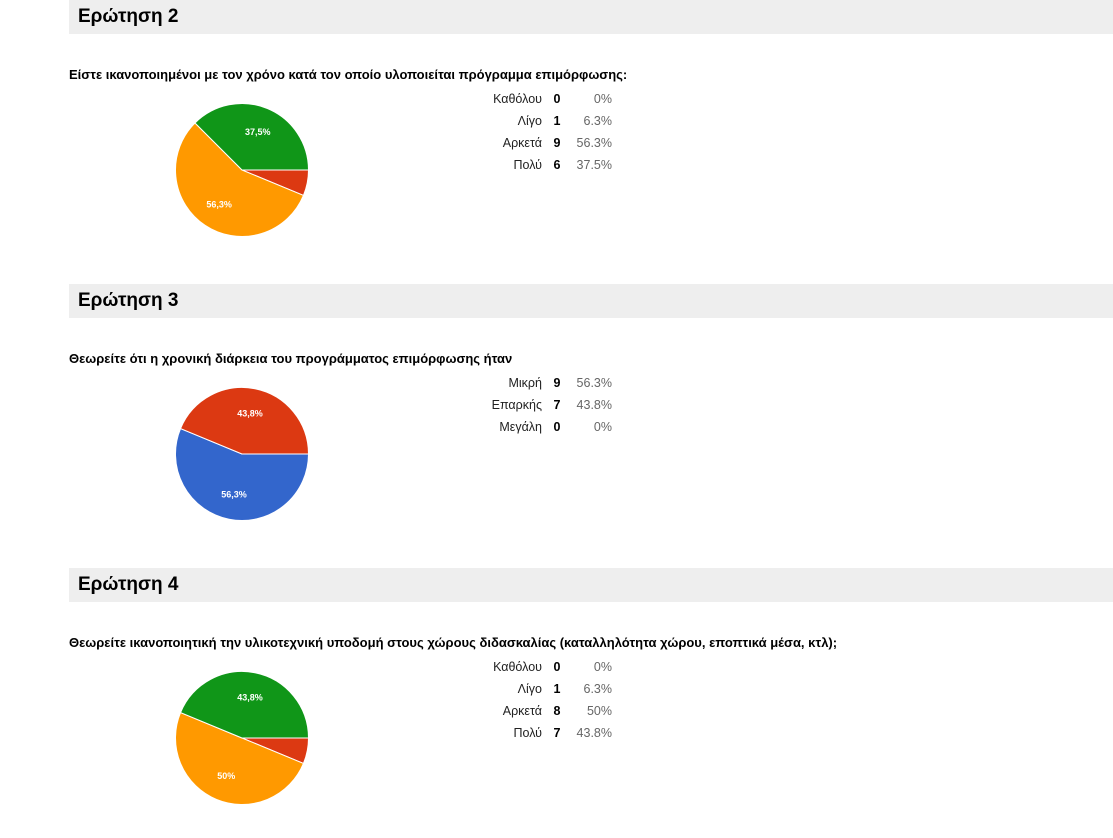  I want to click on section-header: Ερώτηση 3, so click(591, 301).